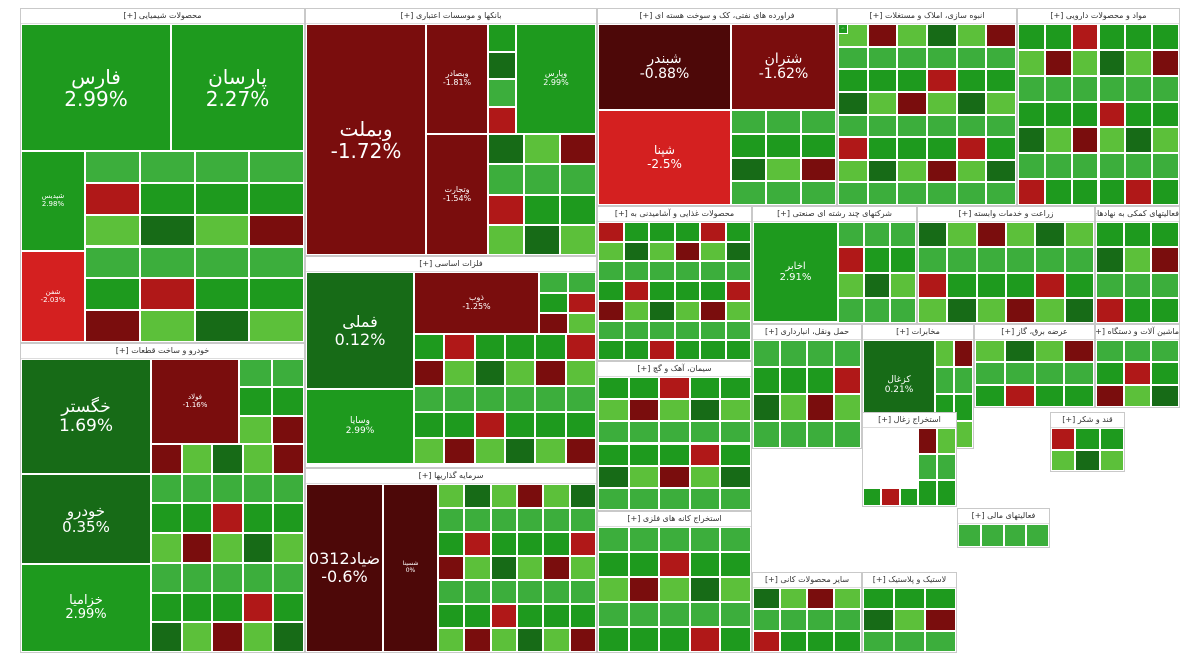 The height and width of the screenshot is (663, 1200). What do you see at coordinates (843, 29) in the screenshot?
I see `stock-tile: خنور 2.97%` at bounding box center [843, 29].